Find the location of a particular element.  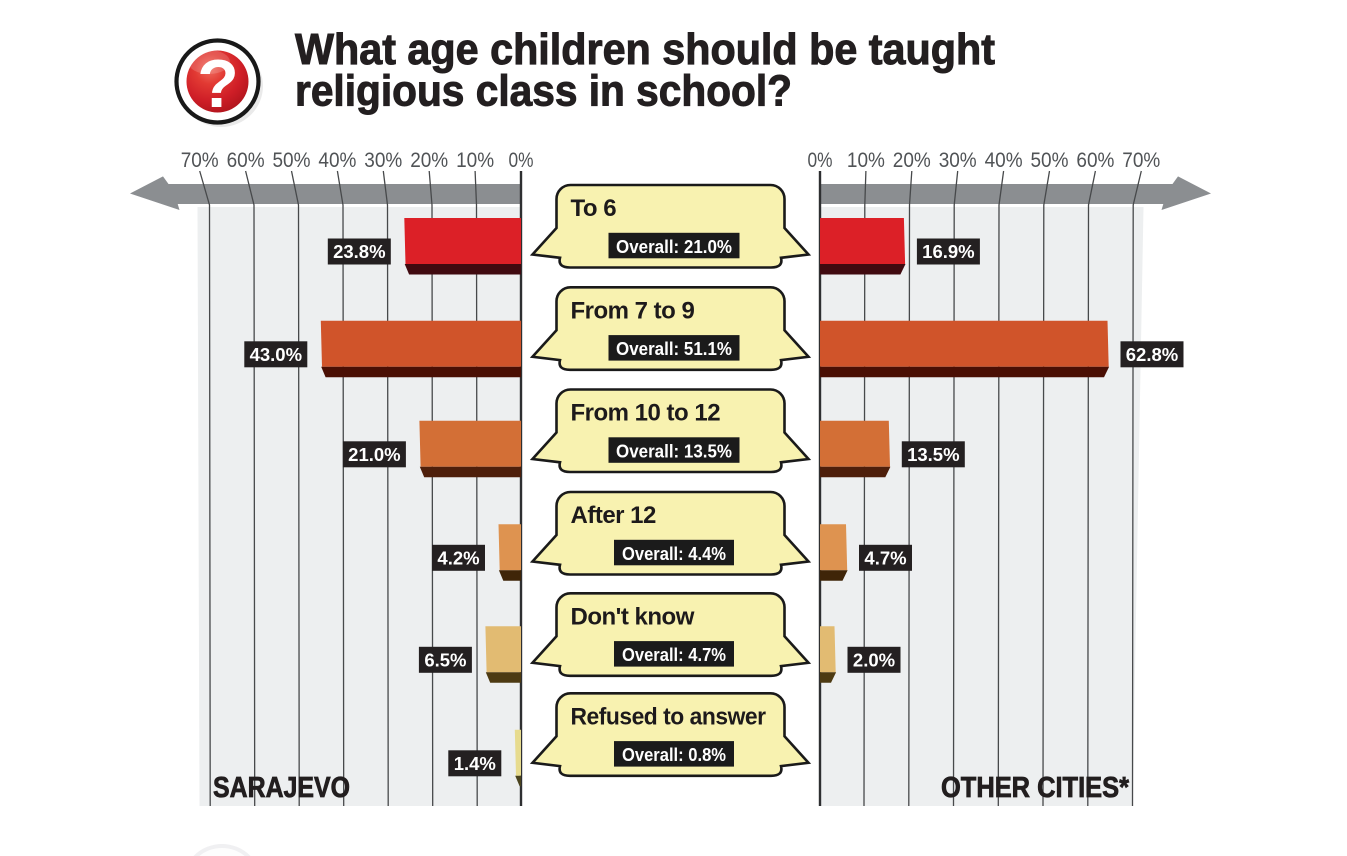

svg-text: 6.5% is located at coordinates (445, 659).